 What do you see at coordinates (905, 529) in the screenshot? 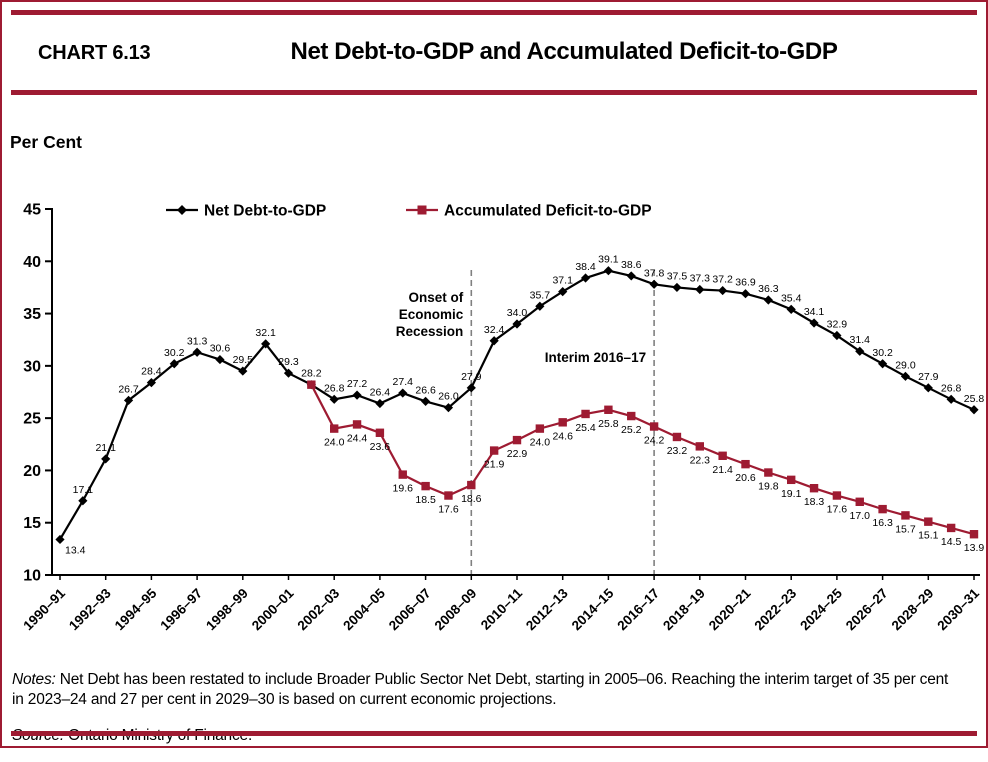
I see `svg-text: 15.7` at bounding box center [905, 529].